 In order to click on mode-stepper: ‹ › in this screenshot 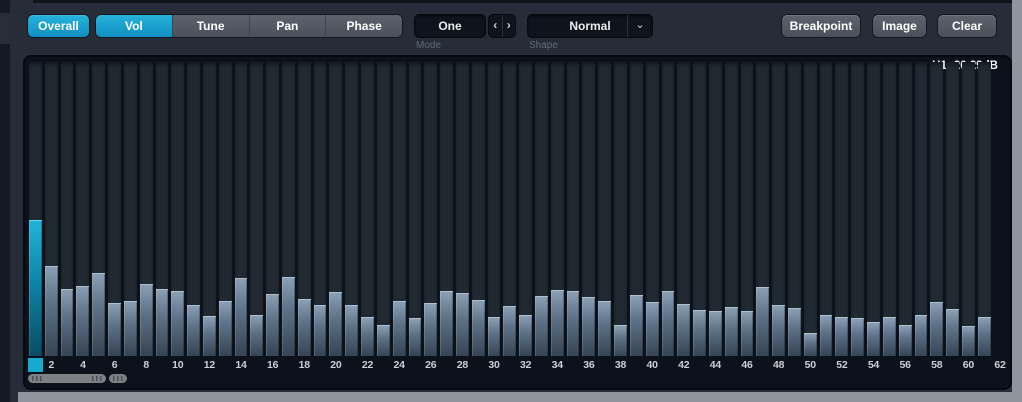, I will do `click(502, 26)`.